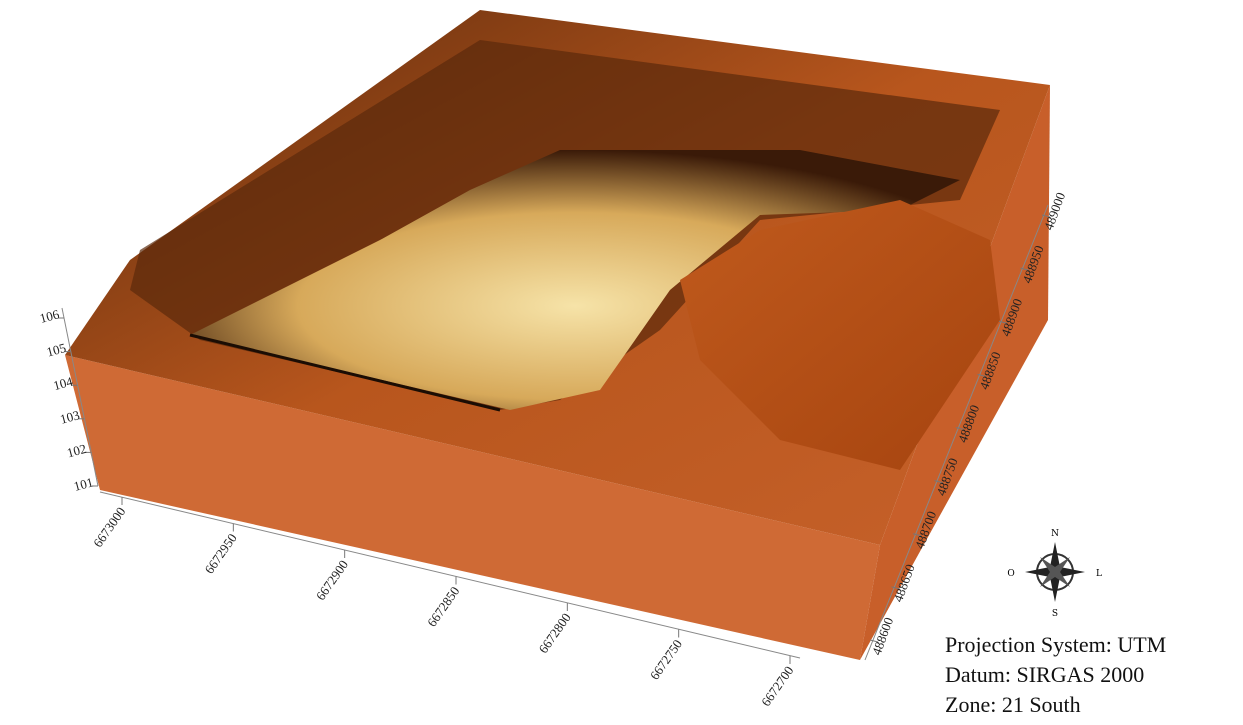 This screenshot has width=1243, height=725. What do you see at coordinates (76, 451) in the screenshot?
I see `elevation-tick-label: 10²` at bounding box center [76, 451].